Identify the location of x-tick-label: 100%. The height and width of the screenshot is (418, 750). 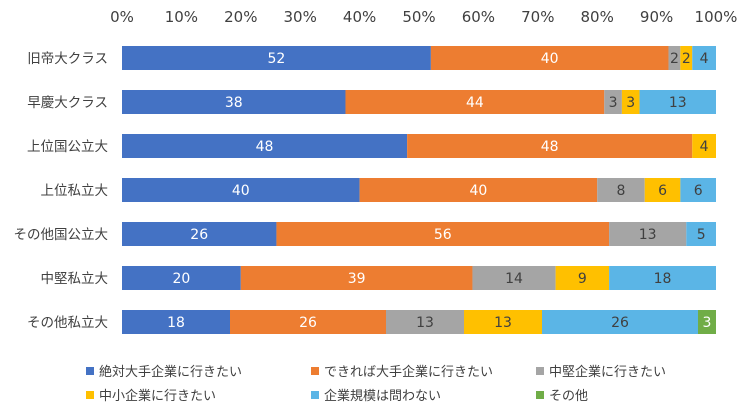
(716, 17).